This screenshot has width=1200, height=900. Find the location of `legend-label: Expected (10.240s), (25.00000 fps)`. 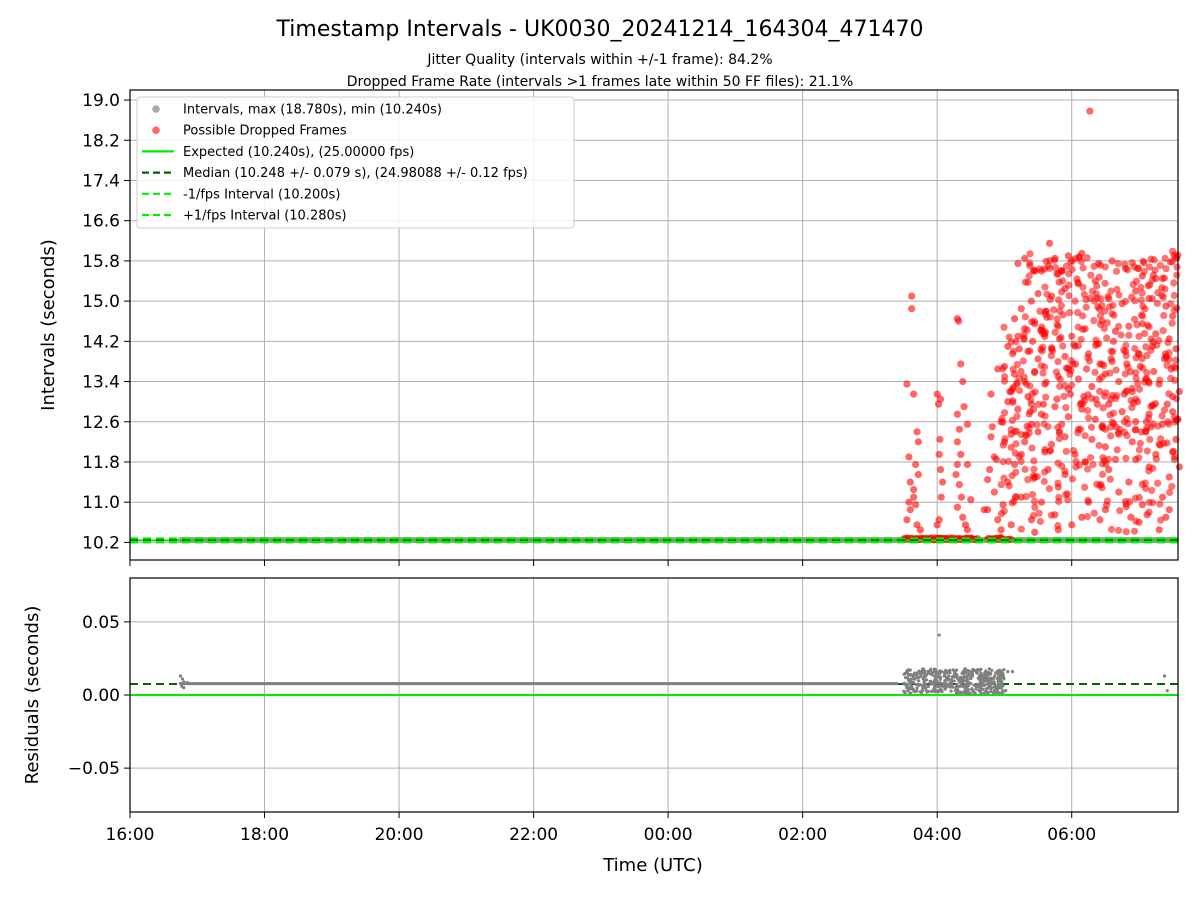

legend-label: Expected (10.240s), (25.00000 fps) is located at coordinates (298, 152).